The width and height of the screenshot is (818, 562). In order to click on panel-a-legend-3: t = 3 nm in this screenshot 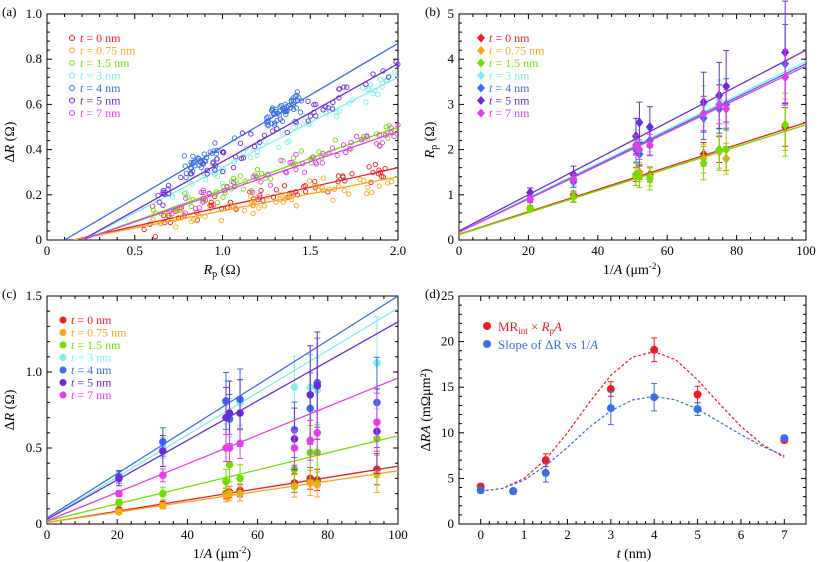, I will do `click(100, 76)`.